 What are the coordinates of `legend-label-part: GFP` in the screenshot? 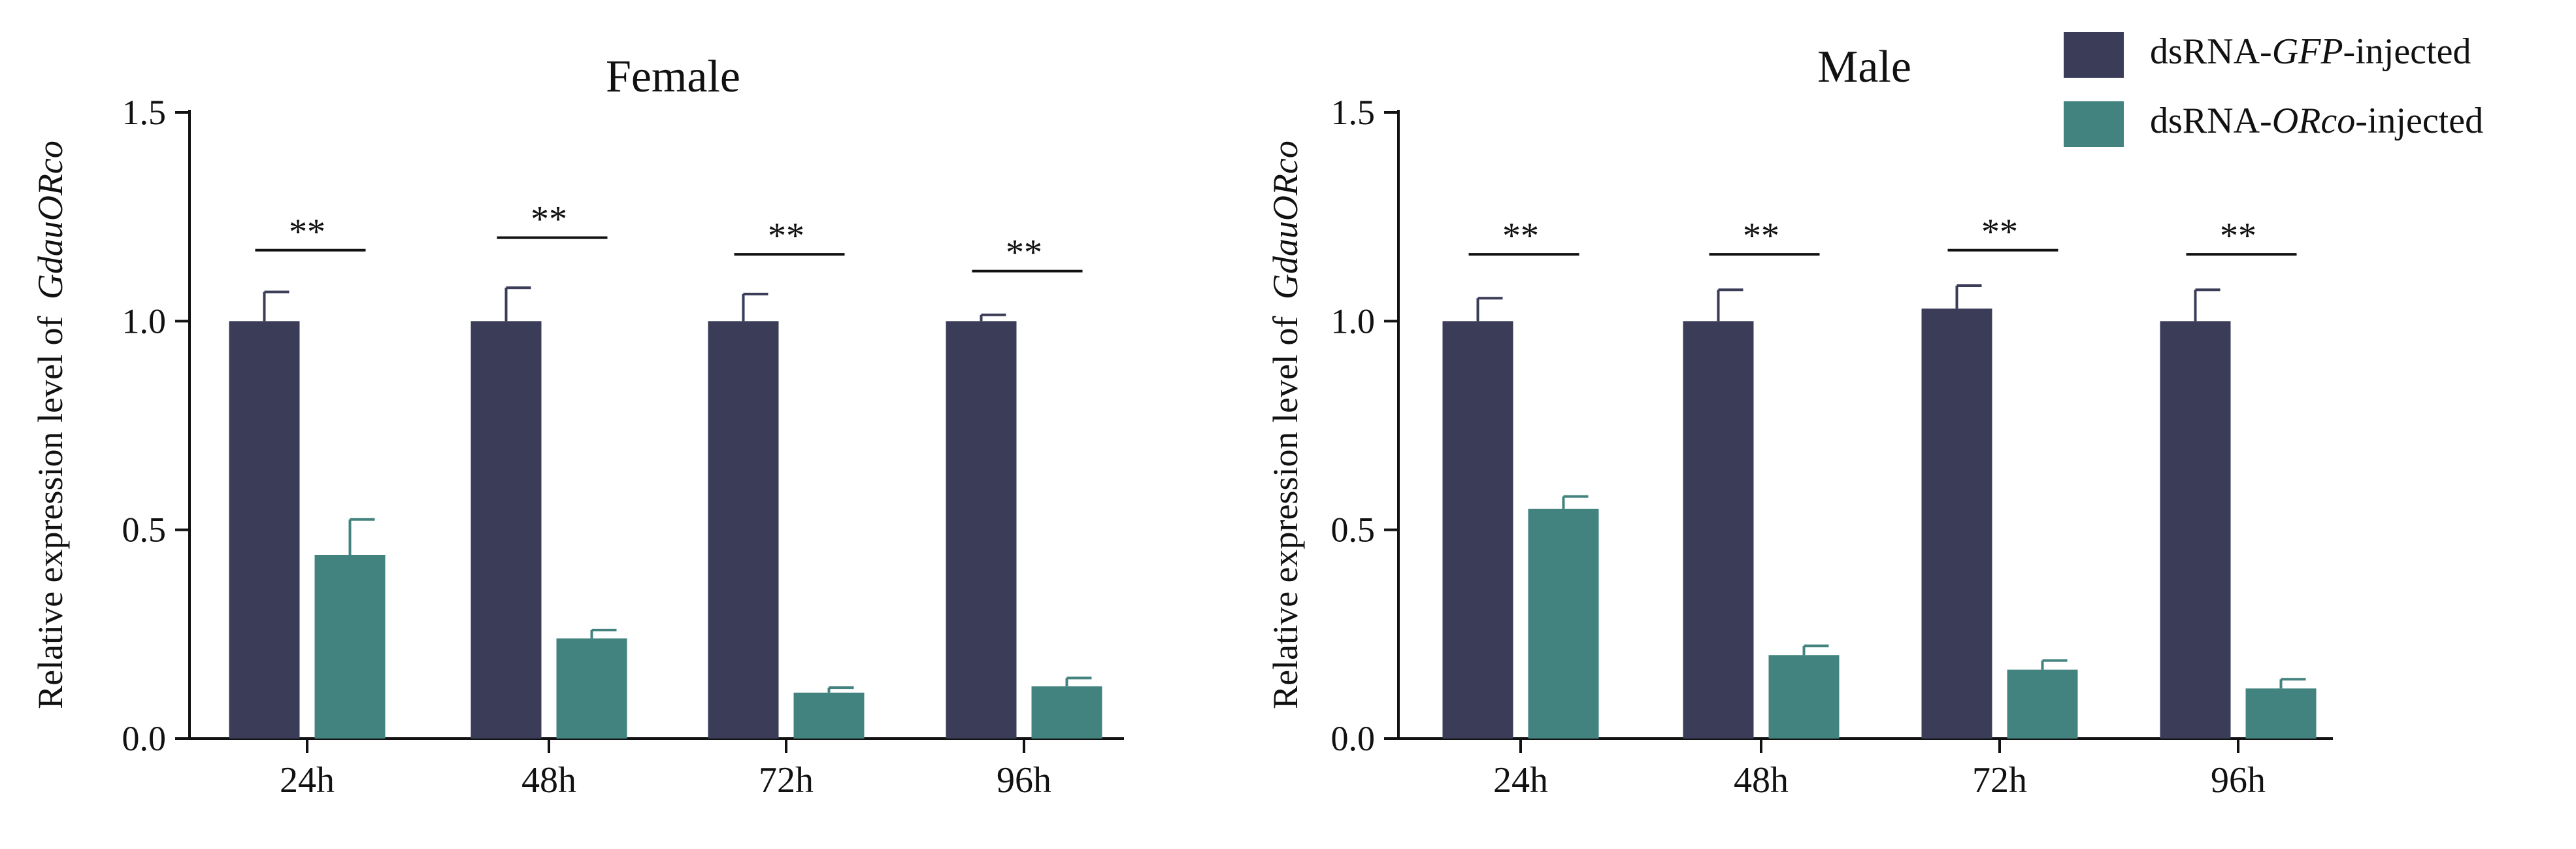 It's located at (2307, 51).